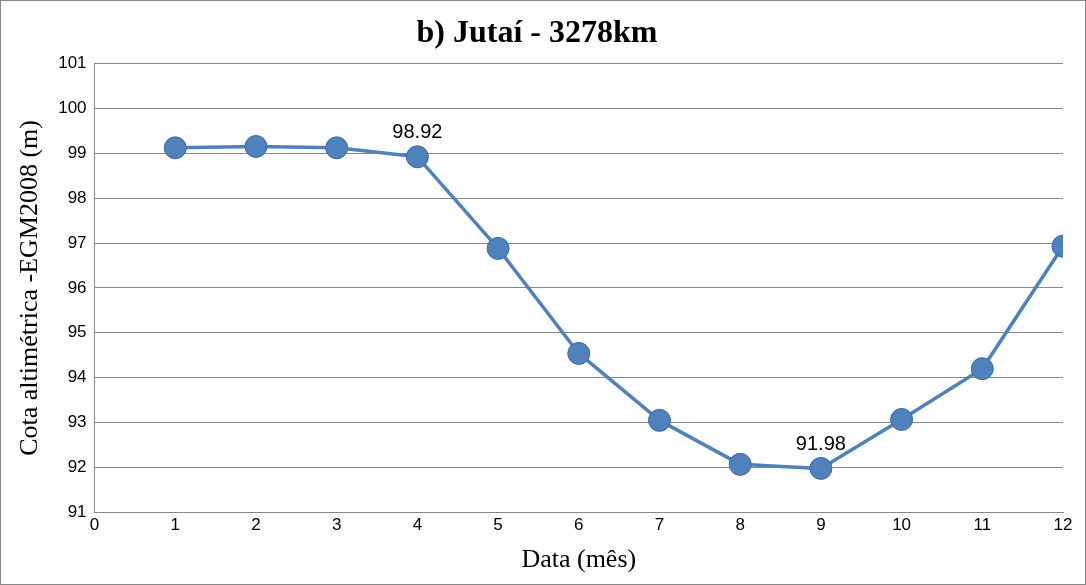 The height and width of the screenshot is (585, 1086). Describe the element at coordinates (820, 442) in the screenshot. I see `data-label: 91.98` at that location.